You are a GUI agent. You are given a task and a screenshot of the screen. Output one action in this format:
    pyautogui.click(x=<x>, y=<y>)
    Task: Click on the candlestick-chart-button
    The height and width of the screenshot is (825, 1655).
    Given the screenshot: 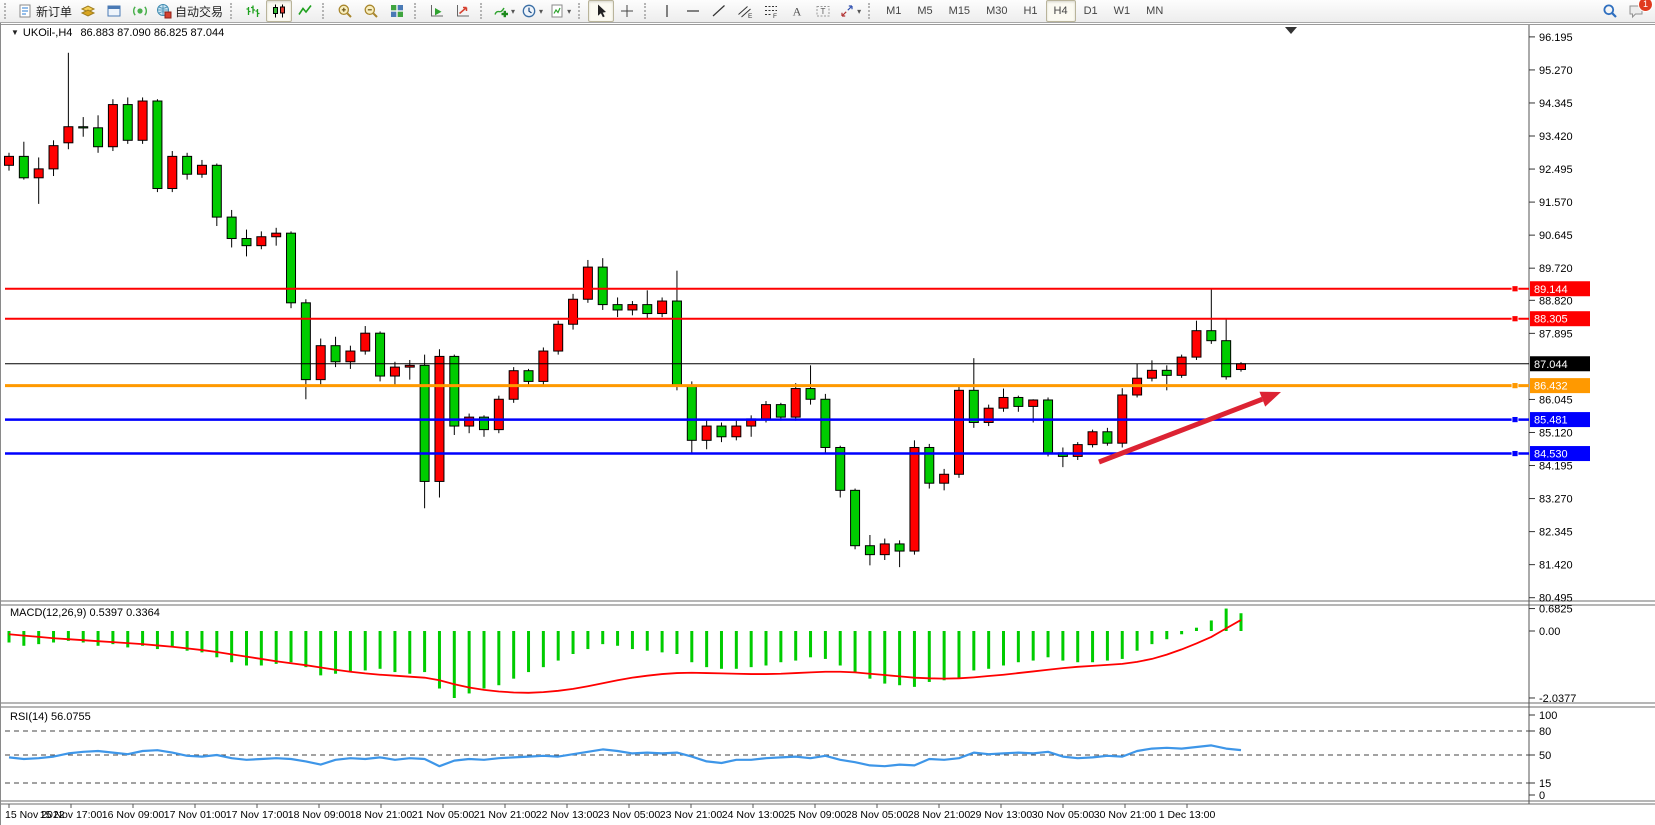 What is the action you would take?
    pyautogui.click(x=279, y=11)
    